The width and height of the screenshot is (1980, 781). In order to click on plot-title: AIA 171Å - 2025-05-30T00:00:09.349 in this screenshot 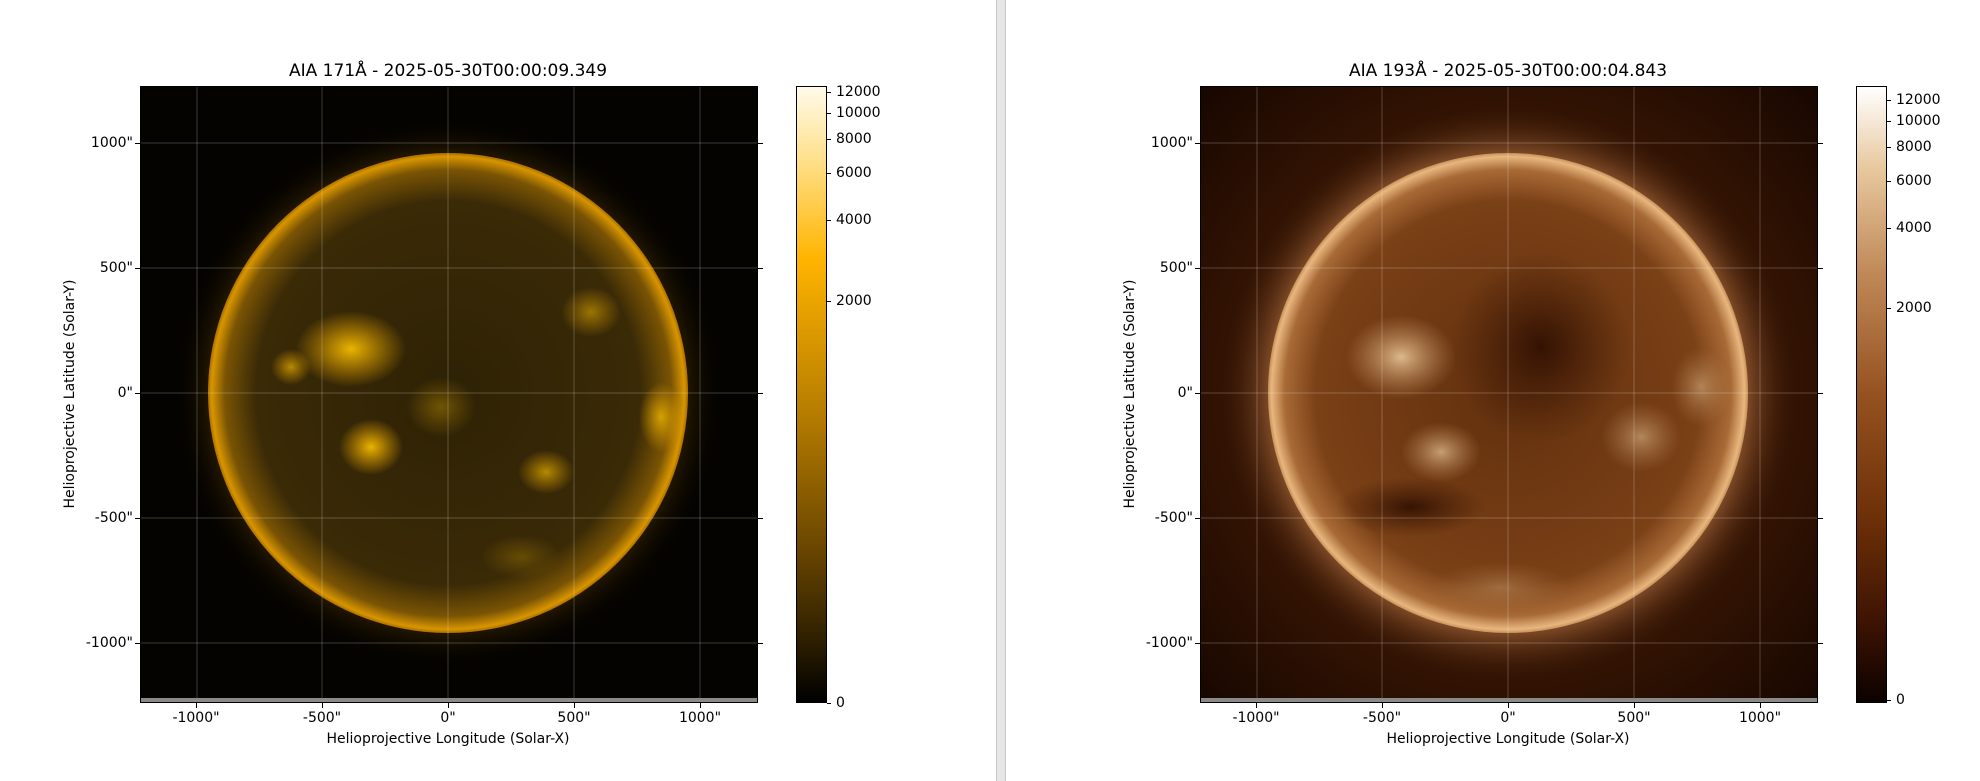, I will do `click(448, 71)`.